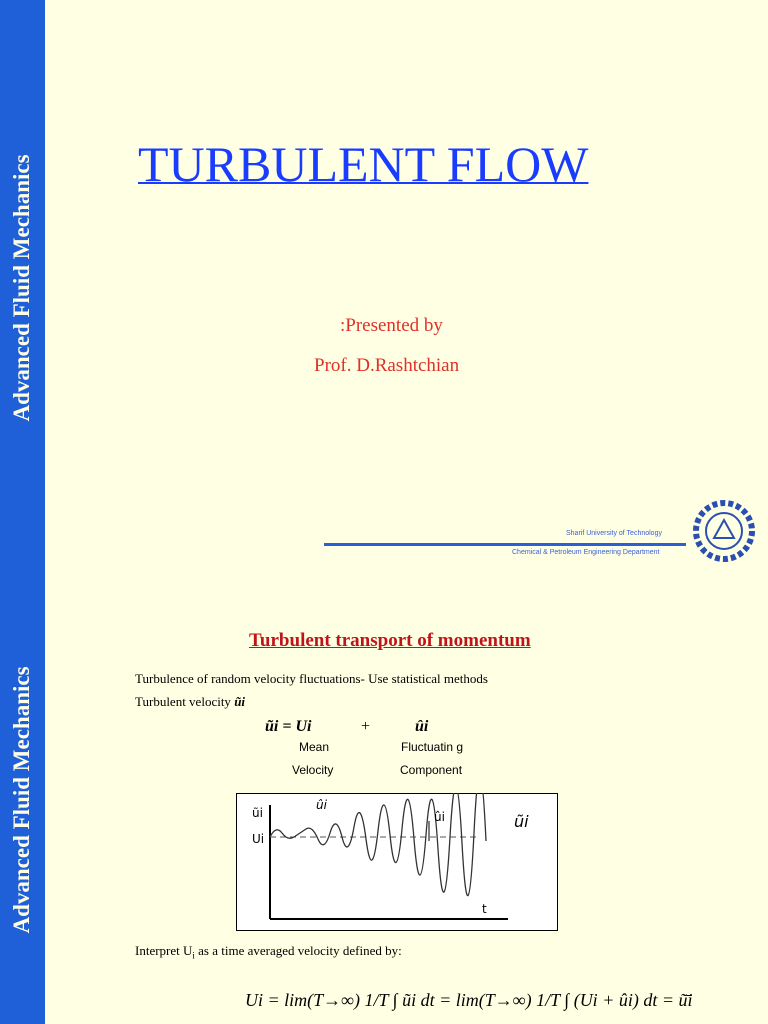 This screenshot has height=1024, width=768. Describe the element at coordinates (240, 701) in the screenshot. I see `symbol: ũi` at that location.